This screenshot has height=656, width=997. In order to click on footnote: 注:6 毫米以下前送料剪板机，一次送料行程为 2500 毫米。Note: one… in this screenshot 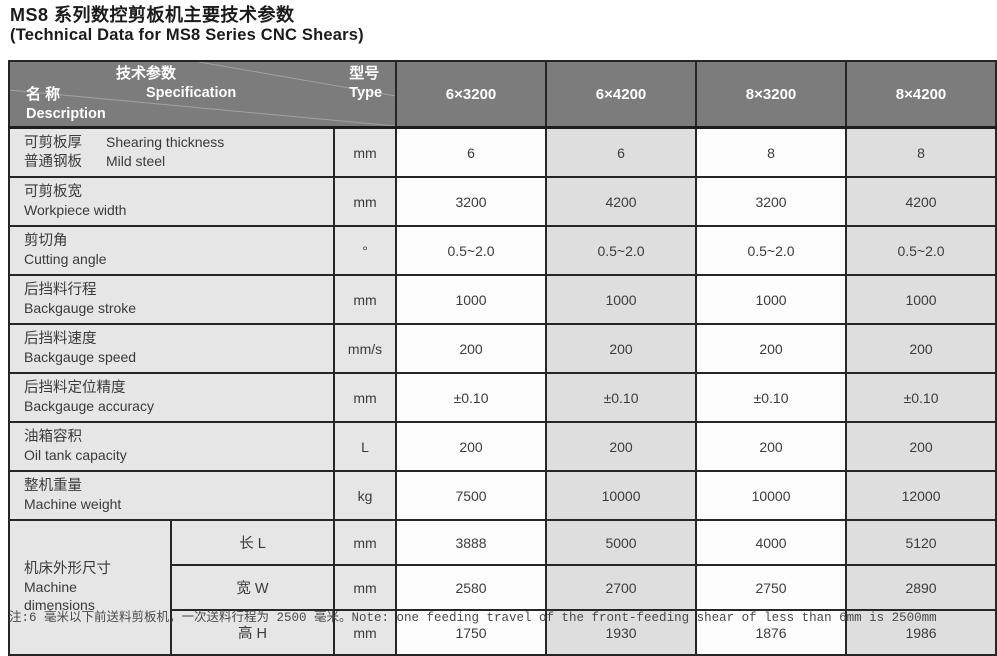, I will do `click(473, 618)`.